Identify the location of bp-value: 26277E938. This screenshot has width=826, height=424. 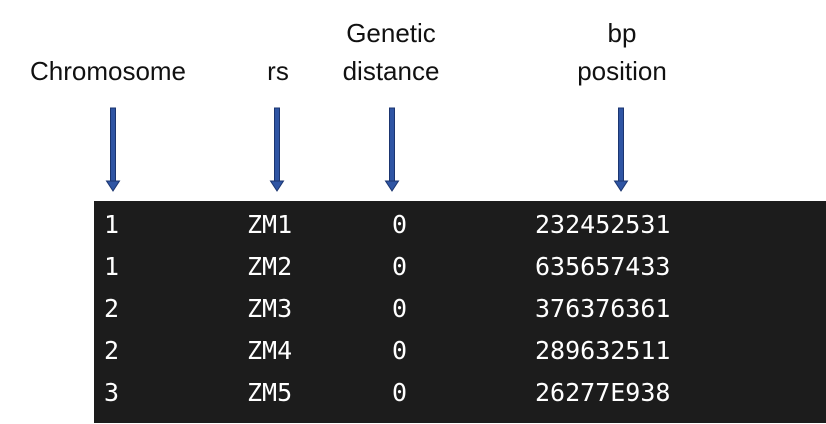
(603, 392).